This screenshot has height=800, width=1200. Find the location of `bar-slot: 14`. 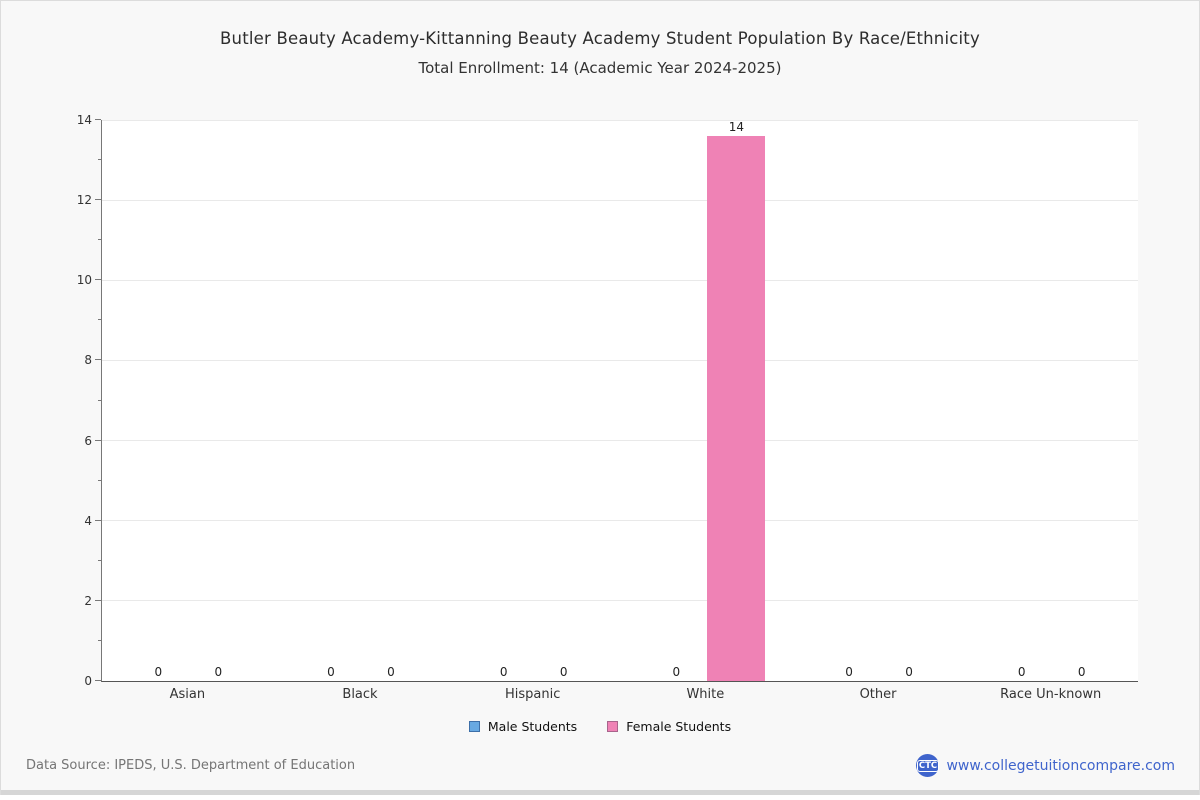

bar-slot: 14 is located at coordinates (736, 400).